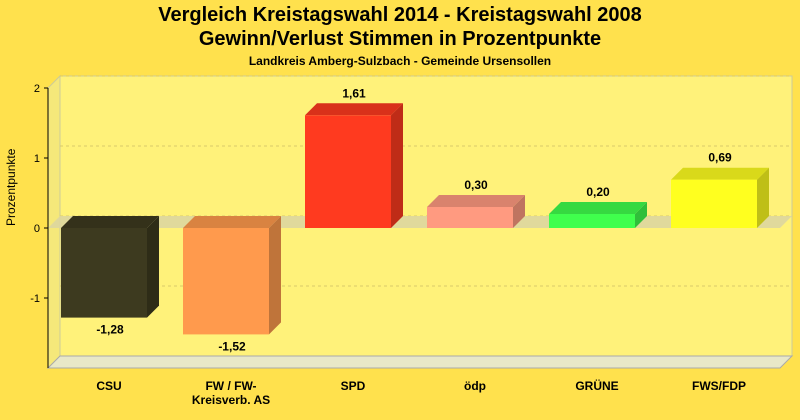  I want to click on data-label: 0,30, so click(476, 185).